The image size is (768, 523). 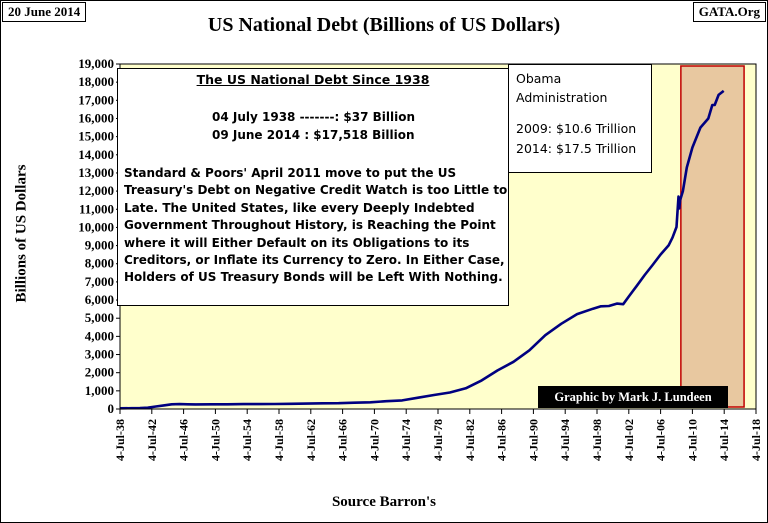 I want to click on x-tick-label: 4-Jul-46, so click(x=184, y=440).